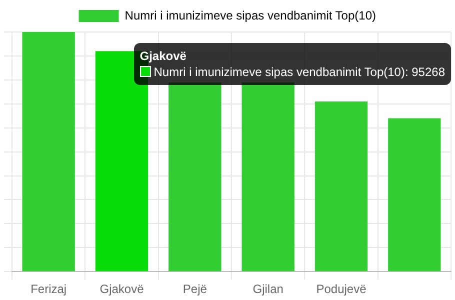 The image size is (455, 300). What do you see at coordinates (341, 289) in the screenshot?
I see `x-tick-label: Podujevë` at bounding box center [341, 289].